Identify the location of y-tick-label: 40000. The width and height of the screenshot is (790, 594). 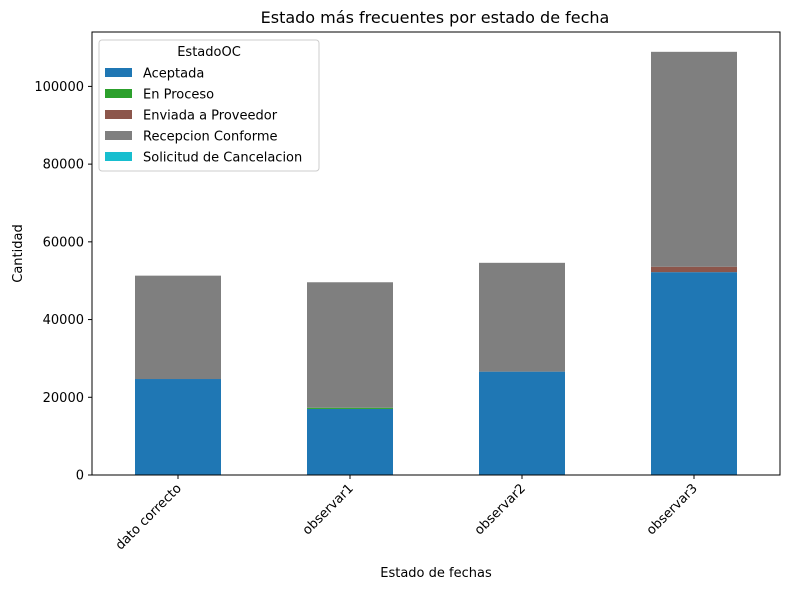
(63, 320).